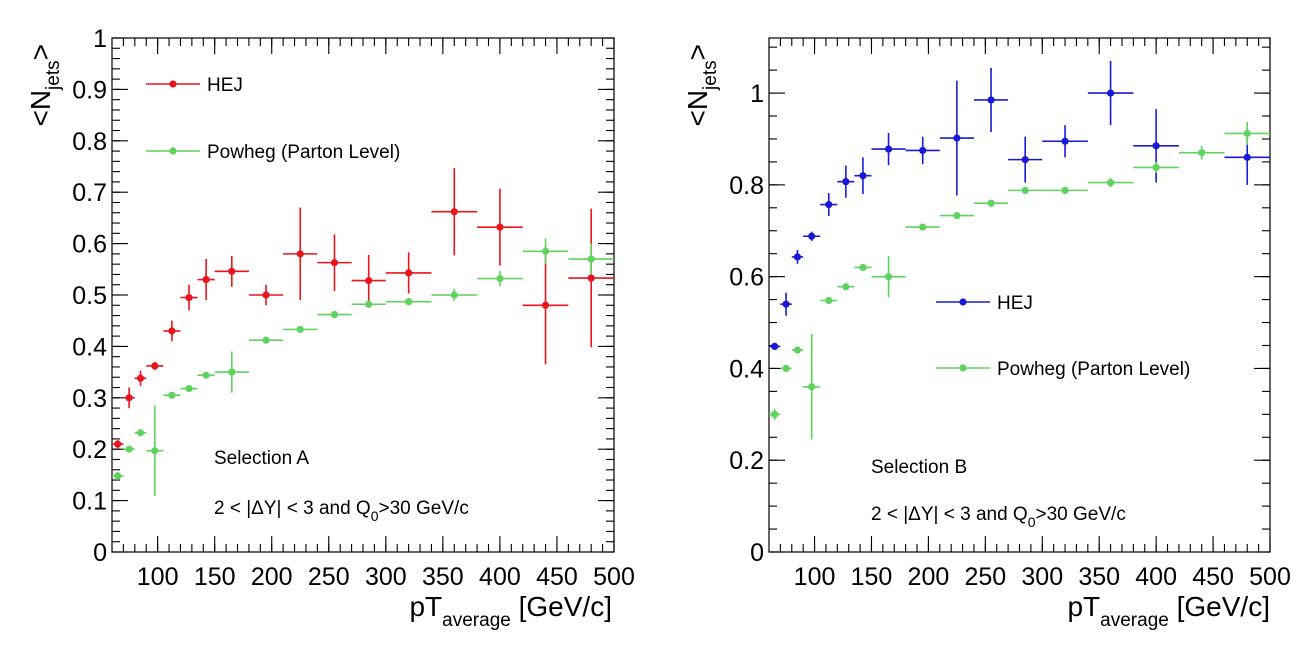 Image resolution: width=1314 pixels, height=671 pixels. I want to click on x-tick-label: 450, so click(1213, 577).